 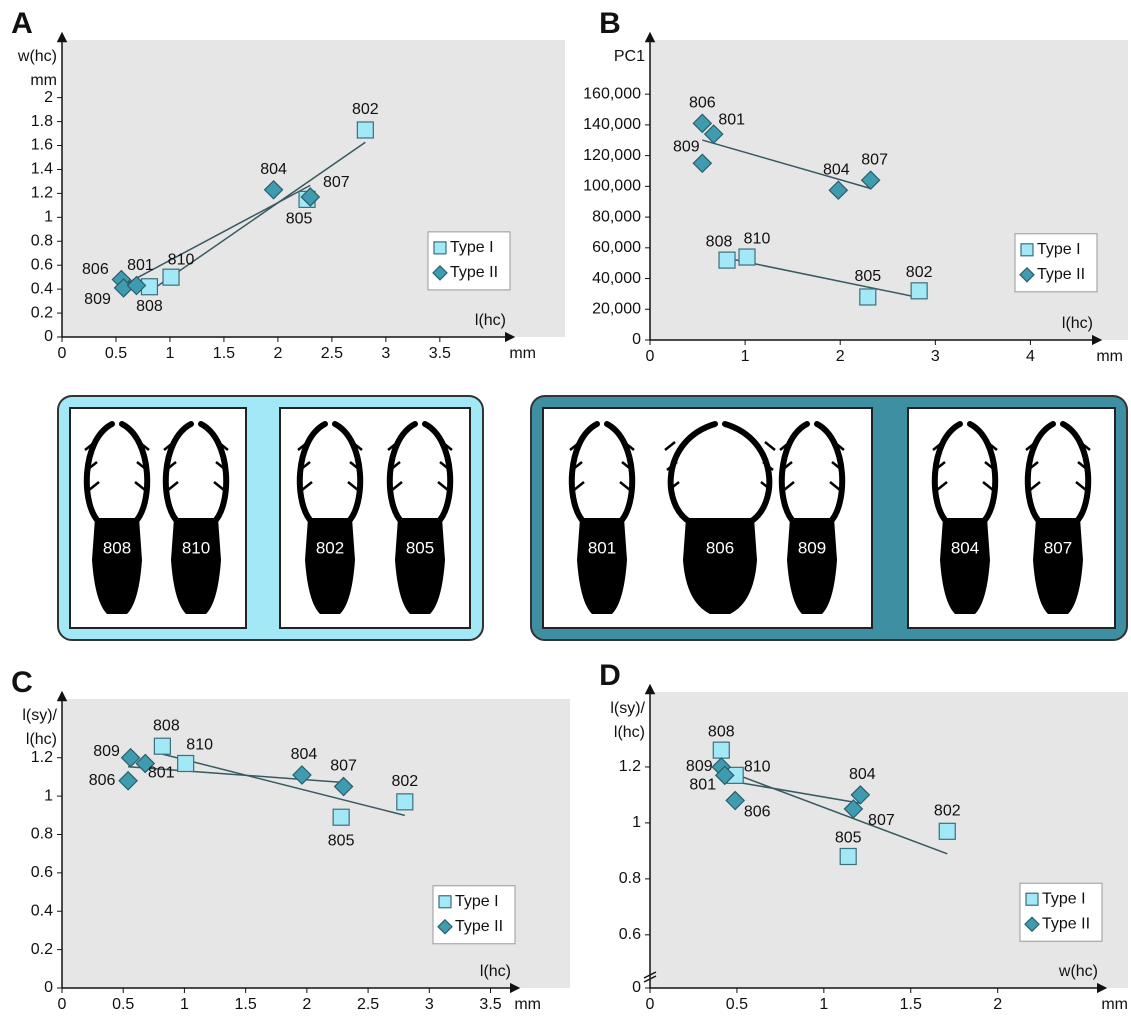 I want to click on y-tick-label: 120,000, so click(x=612, y=155).